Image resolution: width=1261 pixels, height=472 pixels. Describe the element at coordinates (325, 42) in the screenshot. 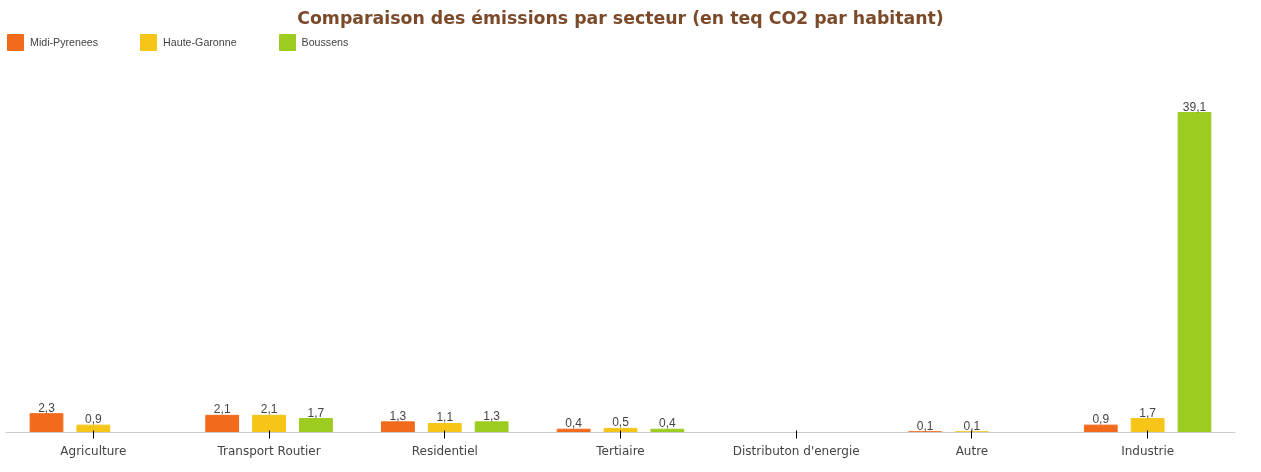

I see `legend-label: Boussens` at that location.